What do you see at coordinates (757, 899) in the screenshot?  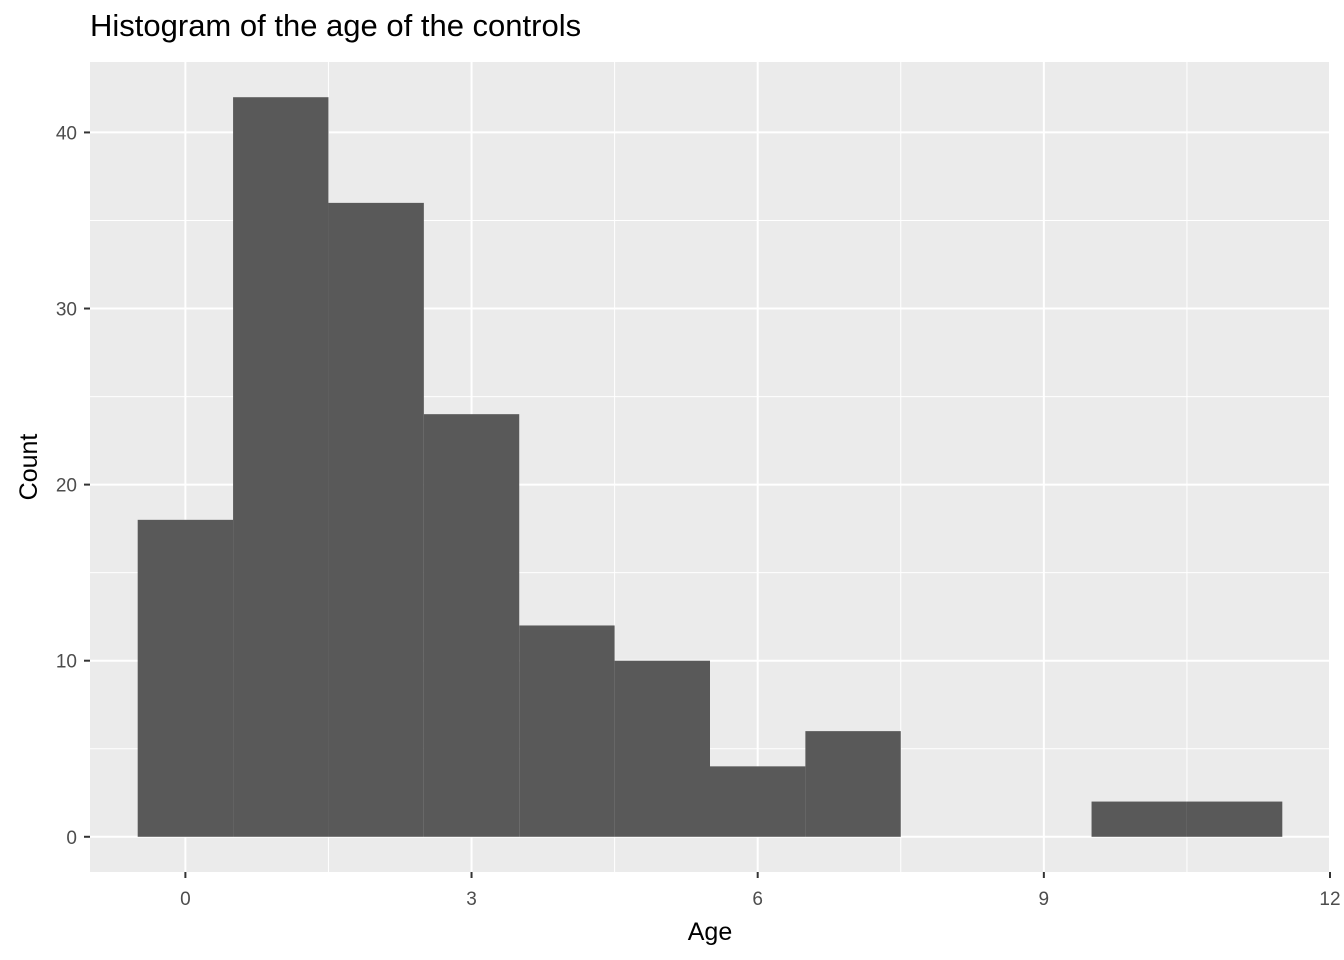 I see `x-tick-label: 6` at bounding box center [757, 899].